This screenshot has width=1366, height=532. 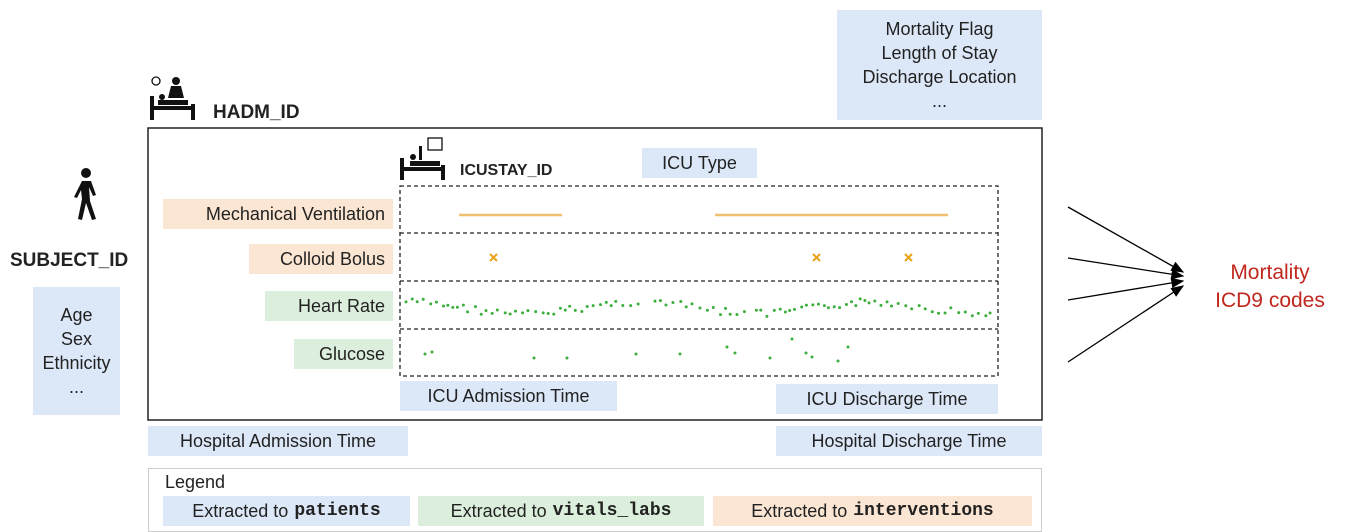 I want to click on hospital-bed-icon, so click(x=172, y=98).